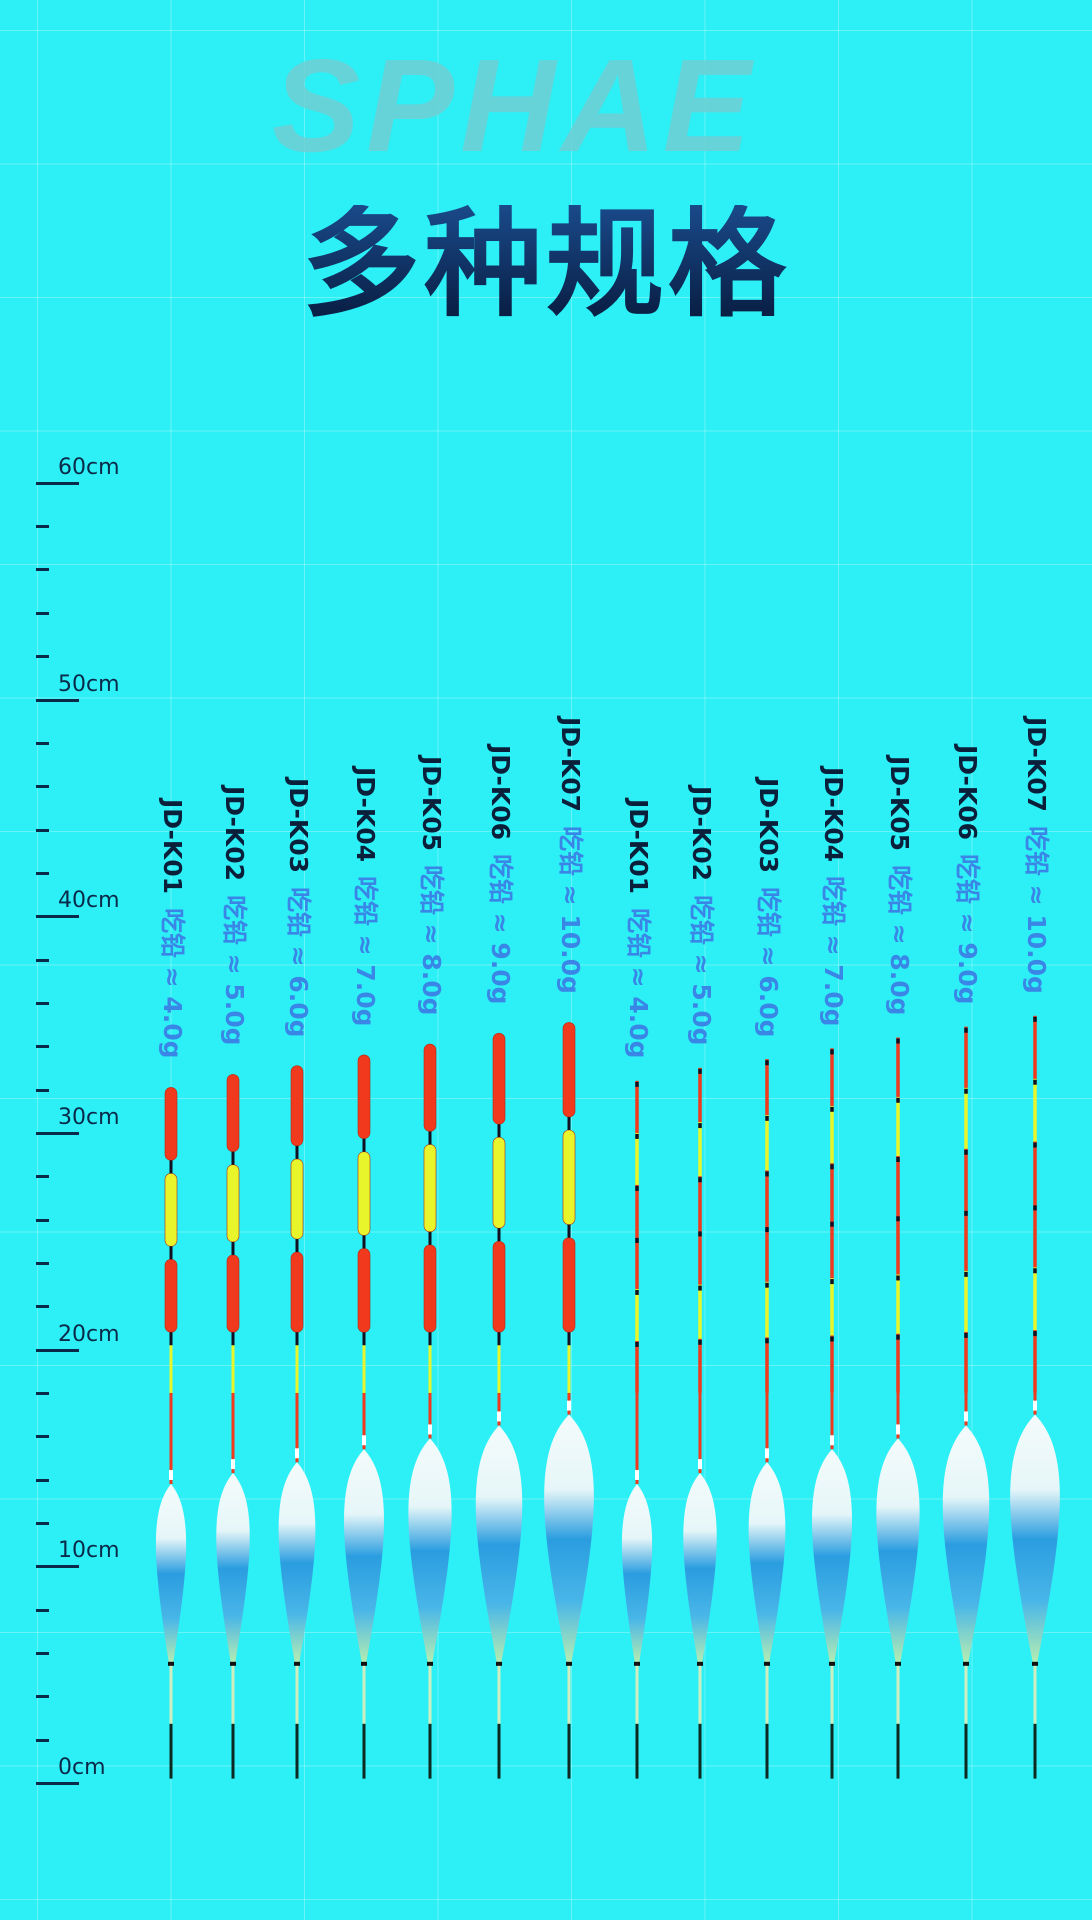 The width and height of the screenshot is (1092, 1920). Describe the element at coordinates (638, 983) in the screenshot. I see `float-lead-weight: 吃铅 ≈ 4.0g` at that location.